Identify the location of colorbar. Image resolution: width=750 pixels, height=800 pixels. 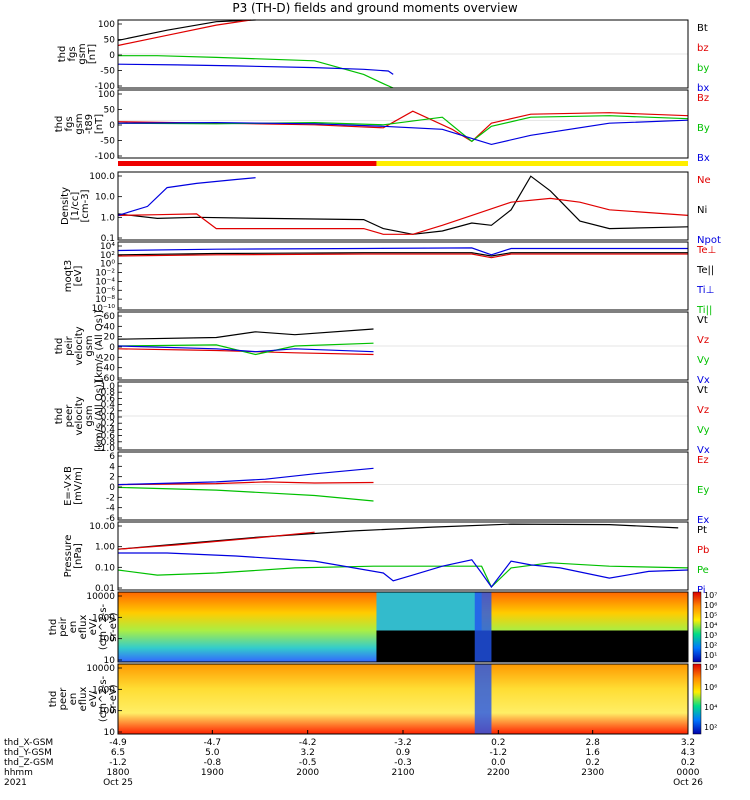
(697, 627).